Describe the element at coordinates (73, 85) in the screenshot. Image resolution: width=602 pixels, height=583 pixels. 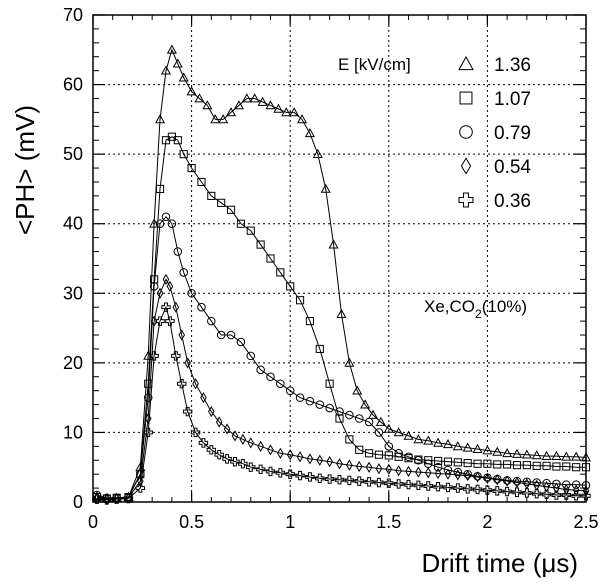
I see `y-tick-label: 60` at that location.